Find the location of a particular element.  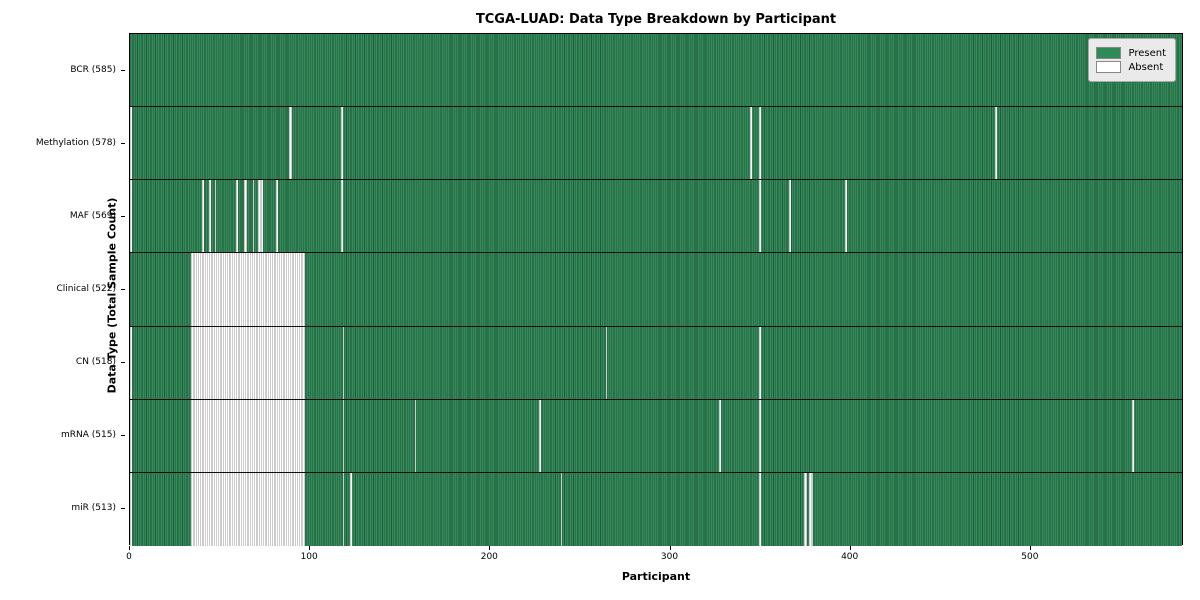

x-tick-label: 400 is located at coordinates (850, 557).